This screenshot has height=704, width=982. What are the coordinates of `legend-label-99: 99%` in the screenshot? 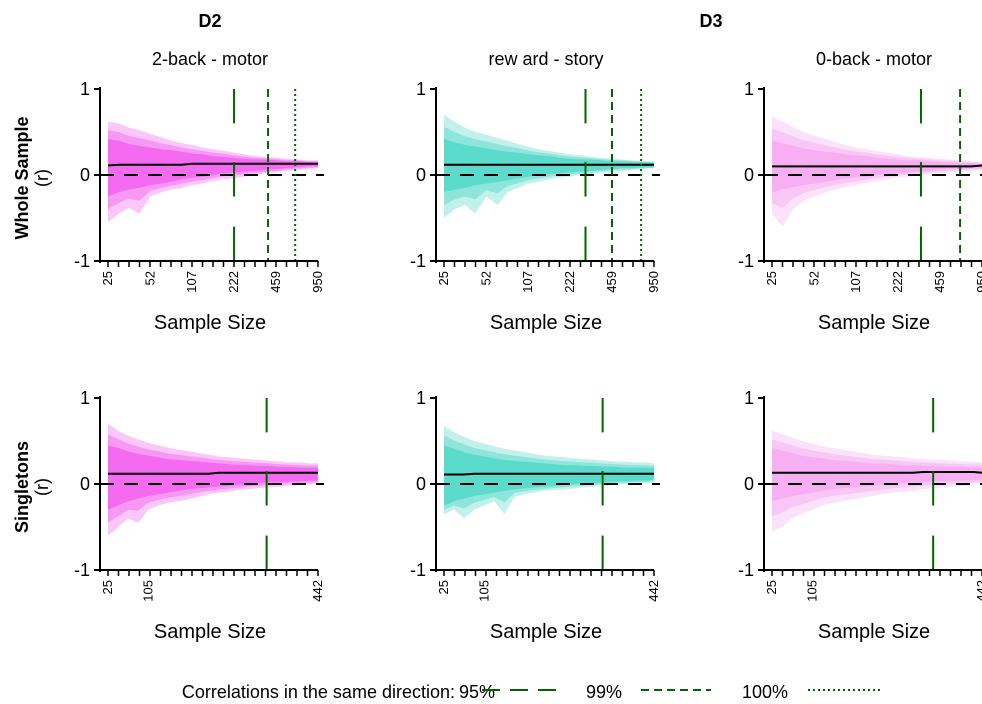 It's located at (604, 692).